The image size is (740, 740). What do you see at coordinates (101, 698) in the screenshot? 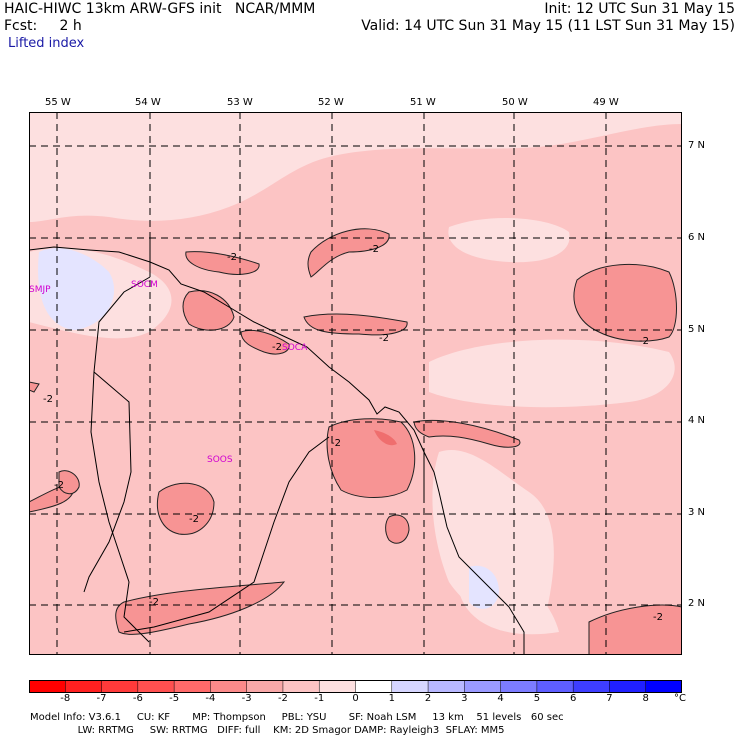
I see `colorbar-tick-label: -7` at bounding box center [101, 698].